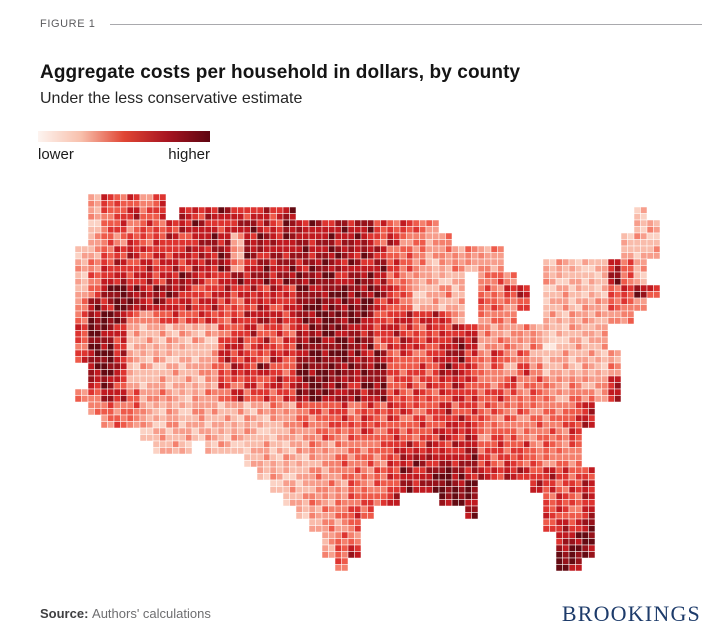 This screenshot has width=728, height=633. I want to click on figure-label: FIGURE 1, so click(68, 24).